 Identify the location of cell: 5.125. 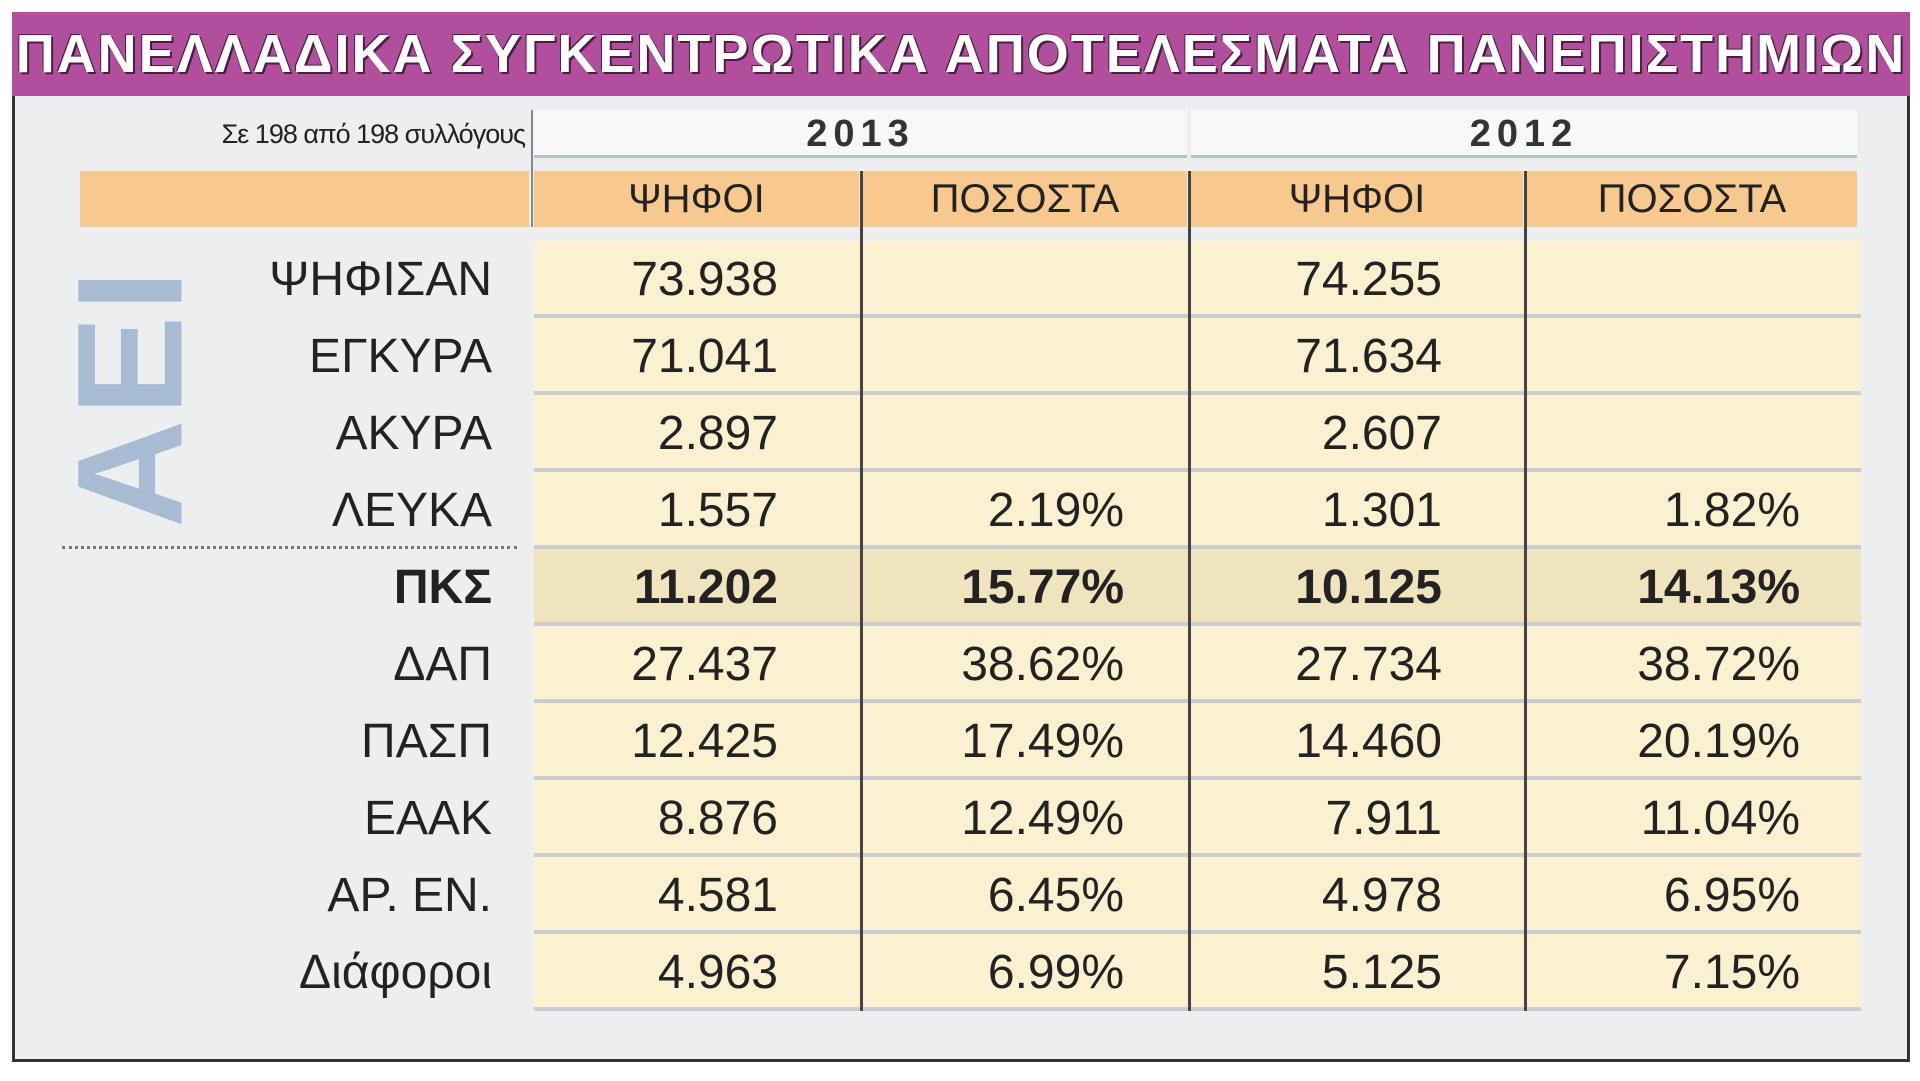
(1381, 972).